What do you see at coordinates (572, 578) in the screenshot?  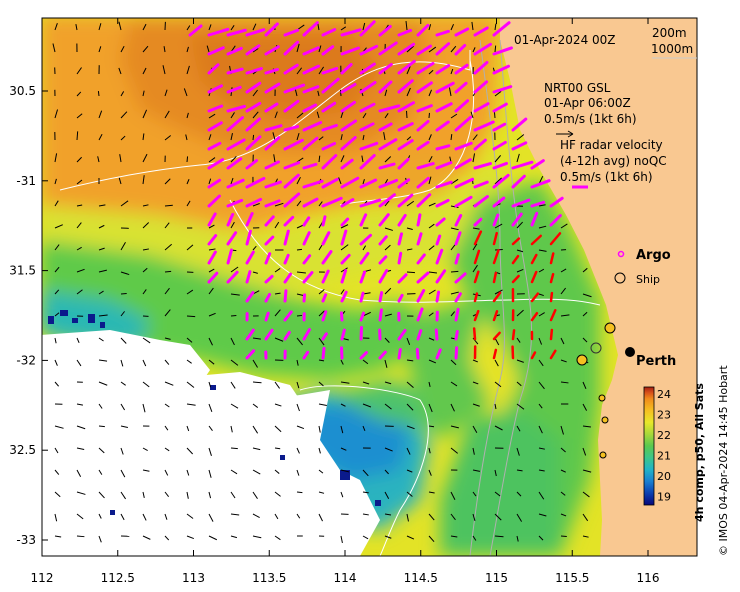 I see `x-tick-label: 115.5` at bounding box center [572, 578].